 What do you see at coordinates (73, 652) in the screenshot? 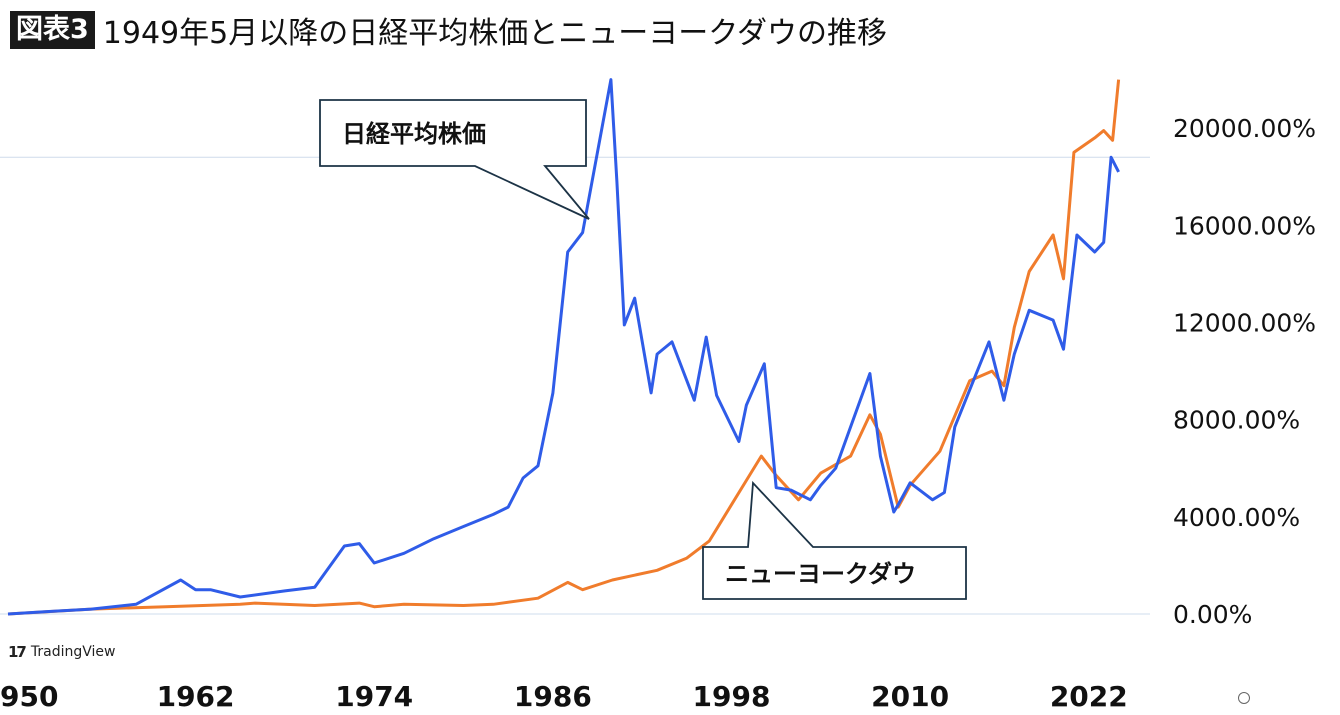
I see `tradingview-logo-text: TradingView` at bounding box center [73, 652].